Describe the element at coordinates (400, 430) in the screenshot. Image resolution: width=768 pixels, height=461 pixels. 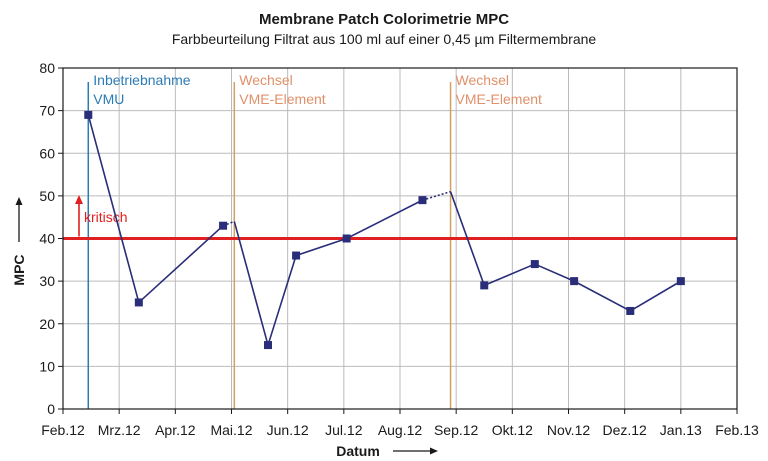
I see `x-tick-label: Aug.12` at that location.